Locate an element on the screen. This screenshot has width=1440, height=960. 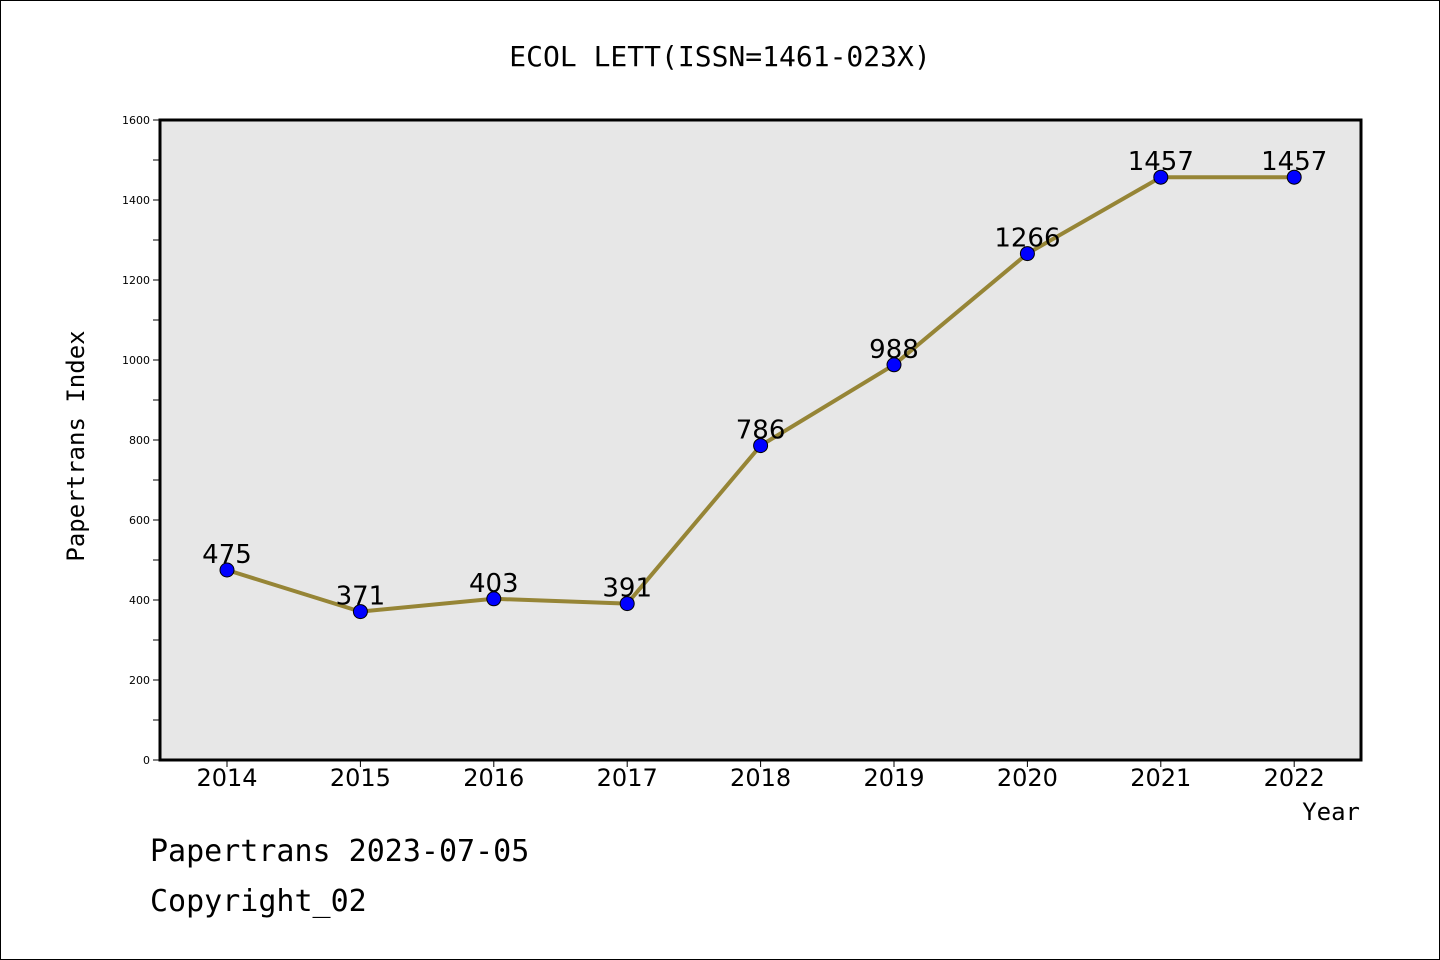
data-label: 475 is located at coordinates (227, 555).